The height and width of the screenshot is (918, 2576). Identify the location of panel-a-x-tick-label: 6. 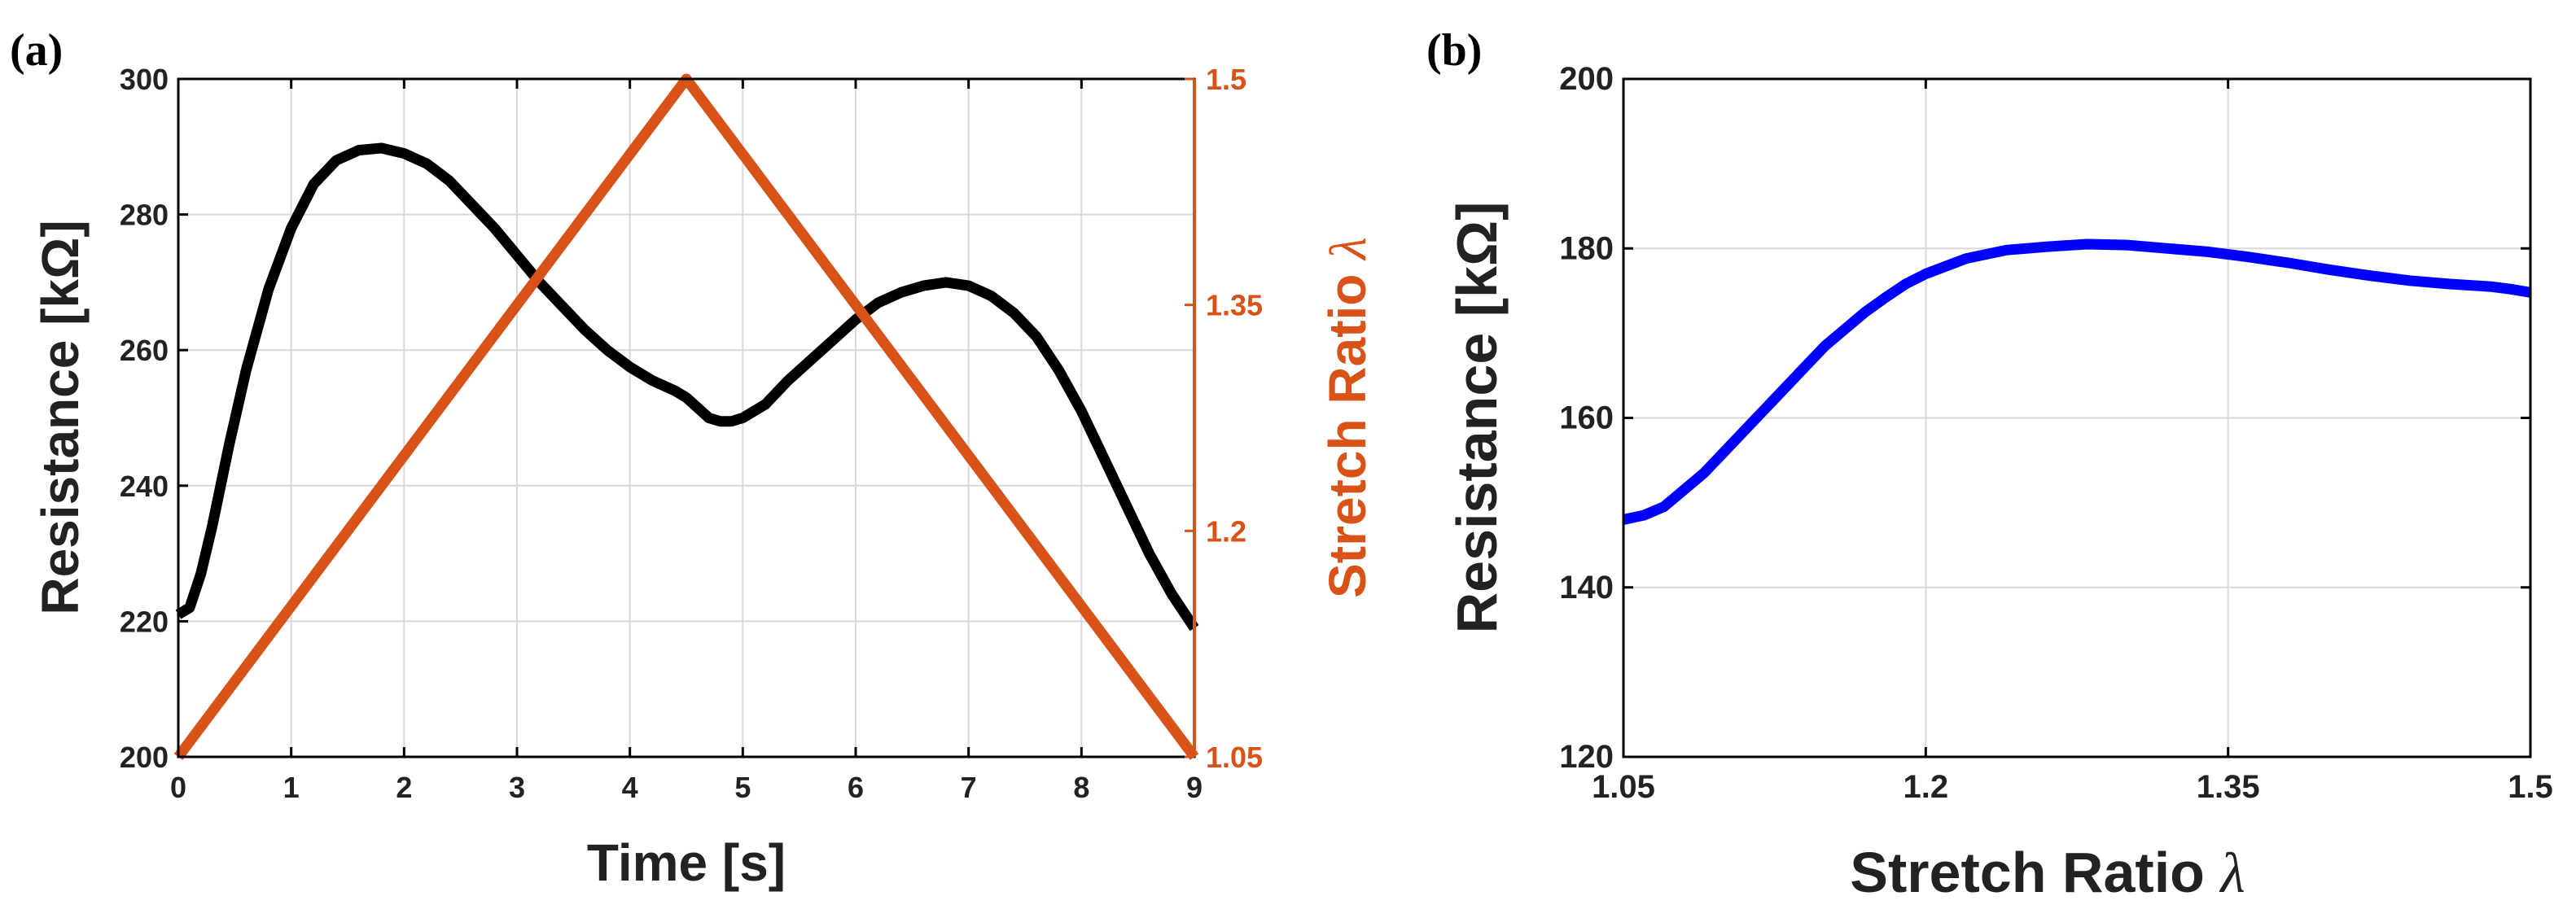
(856, 788).